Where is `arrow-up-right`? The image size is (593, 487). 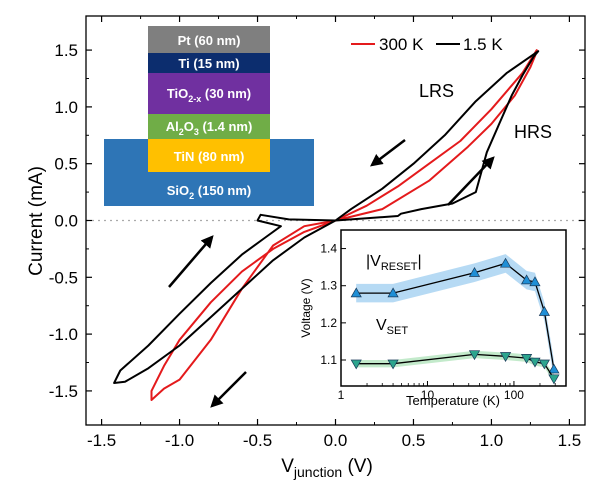 arrow-up-right is located at coordinates (471, 181).